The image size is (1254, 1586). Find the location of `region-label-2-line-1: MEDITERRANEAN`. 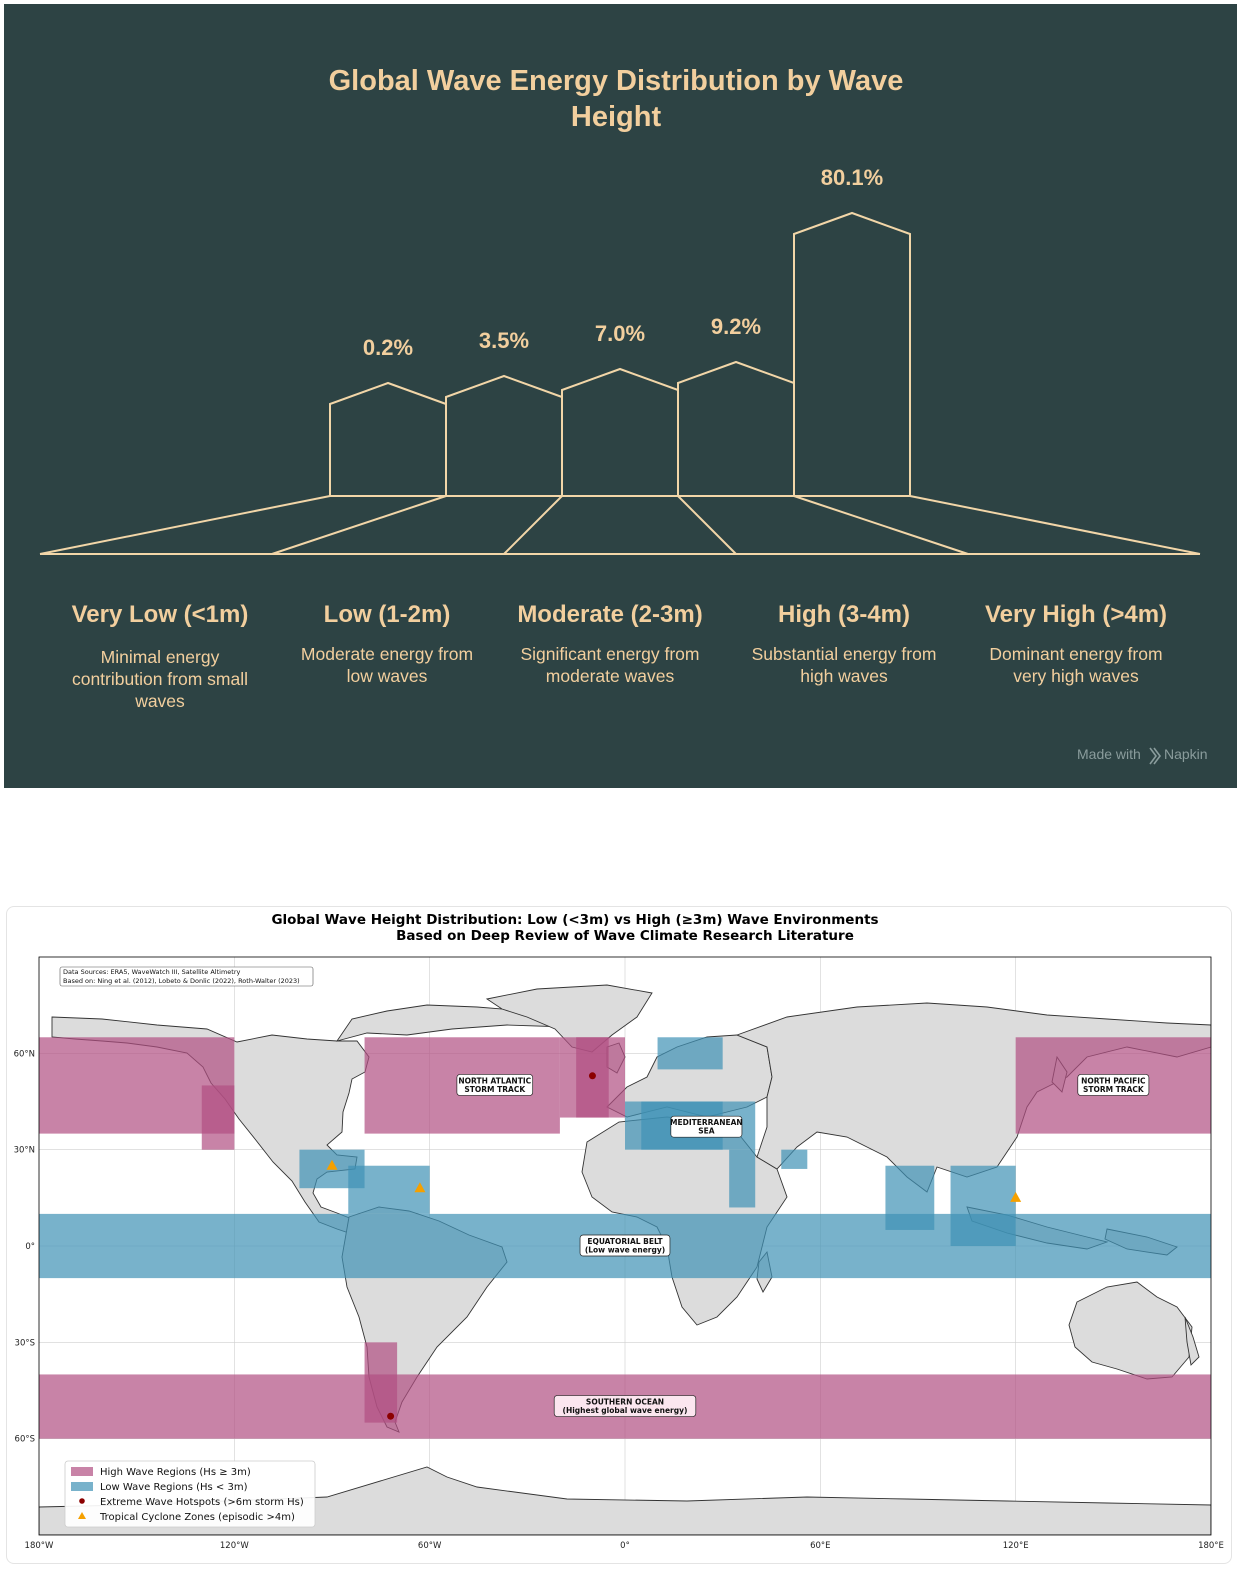

region-label-2-line-1: MEDITERRANEAN is located at coordinates (706, 1122).